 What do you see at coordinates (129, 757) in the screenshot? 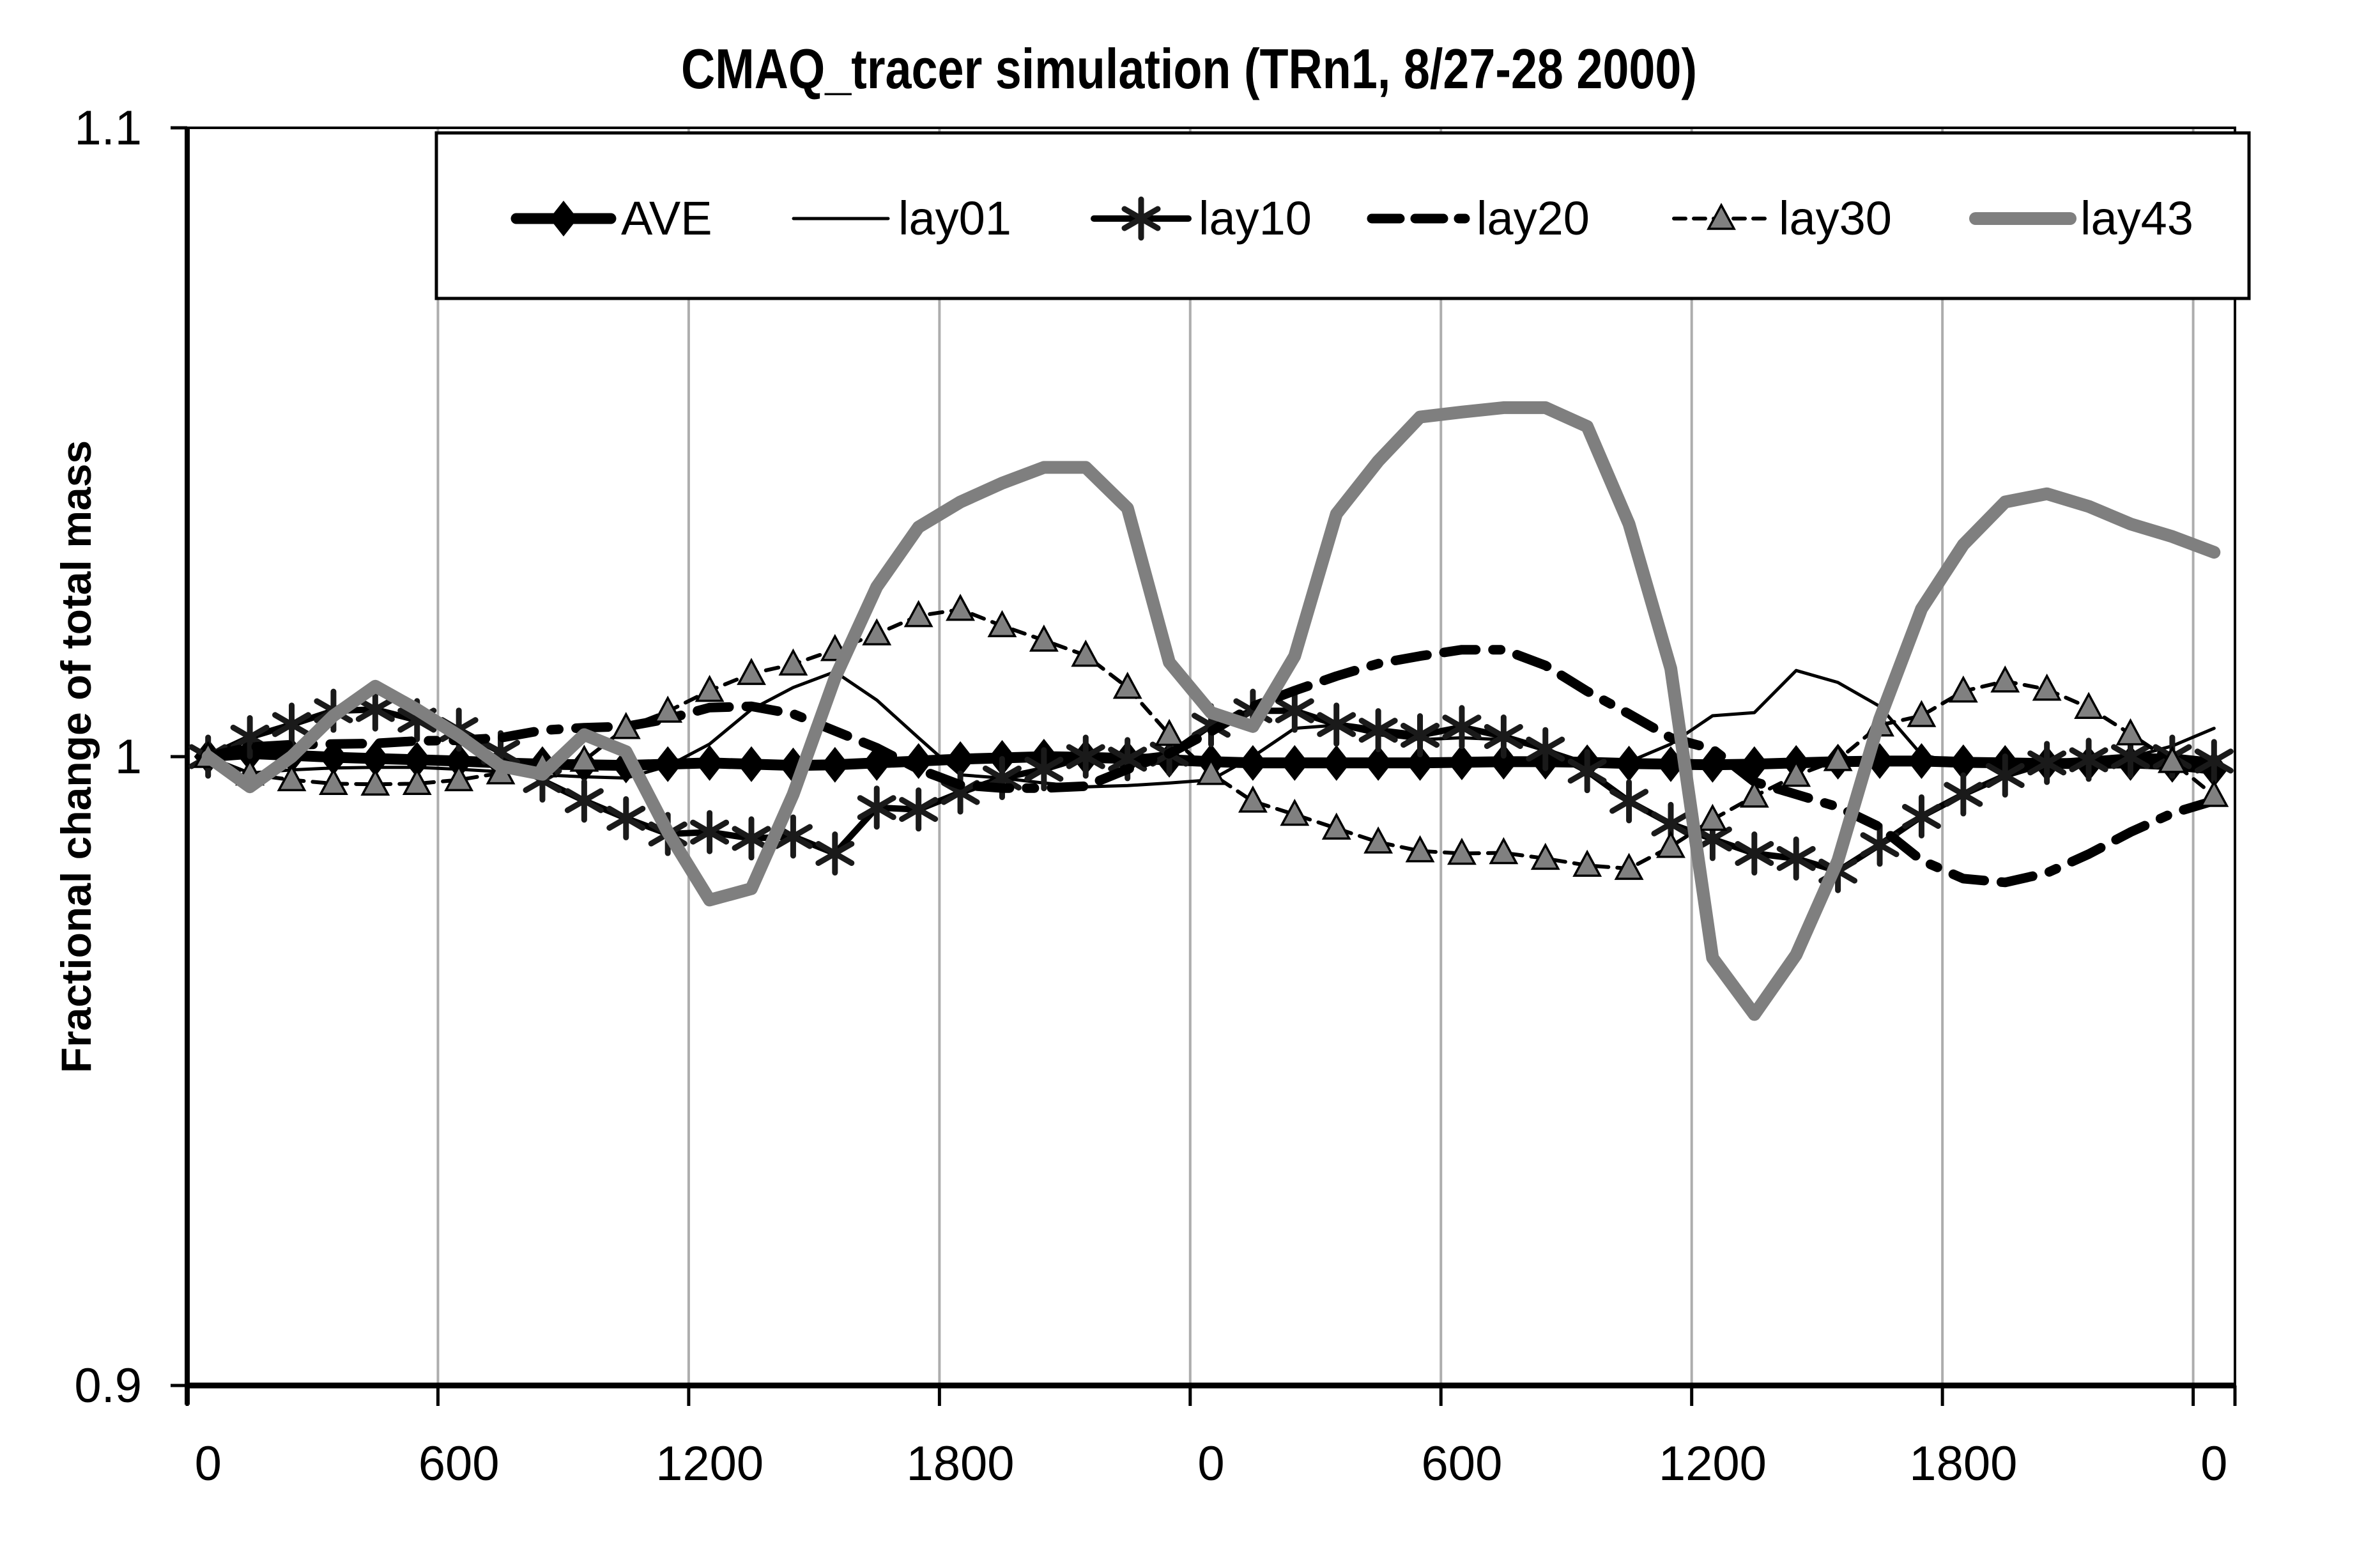
I see `y-tick-label: 1` at bounding box center [129, 757].